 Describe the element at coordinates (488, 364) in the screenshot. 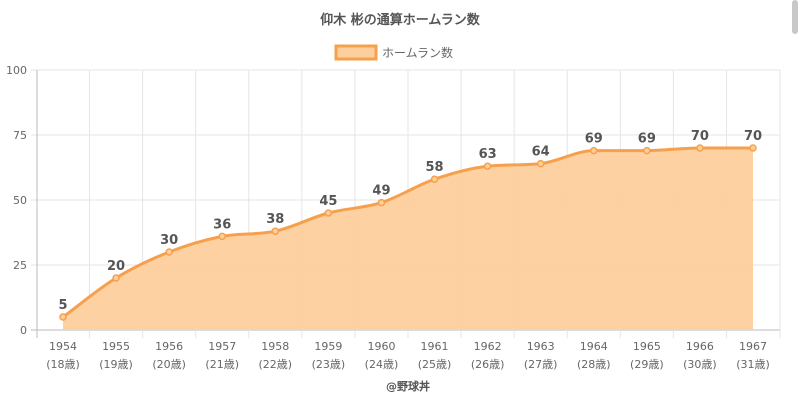

I see `x-tick-sublabel: (26歳)` at that location.